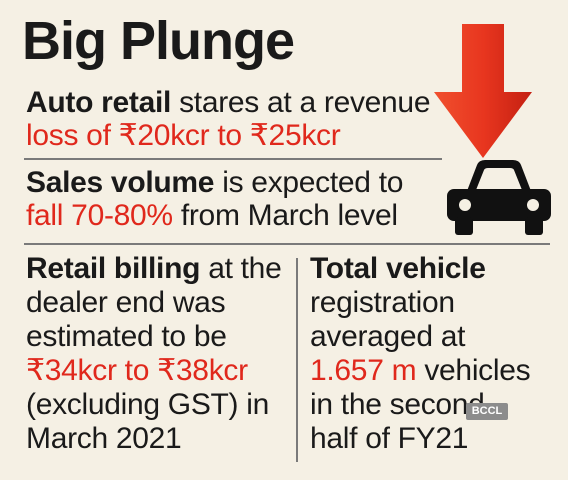 This screenshot has height=480, width=568. I want to click on retail-billing-line-1: Retail billing at the, so click(154, 269).